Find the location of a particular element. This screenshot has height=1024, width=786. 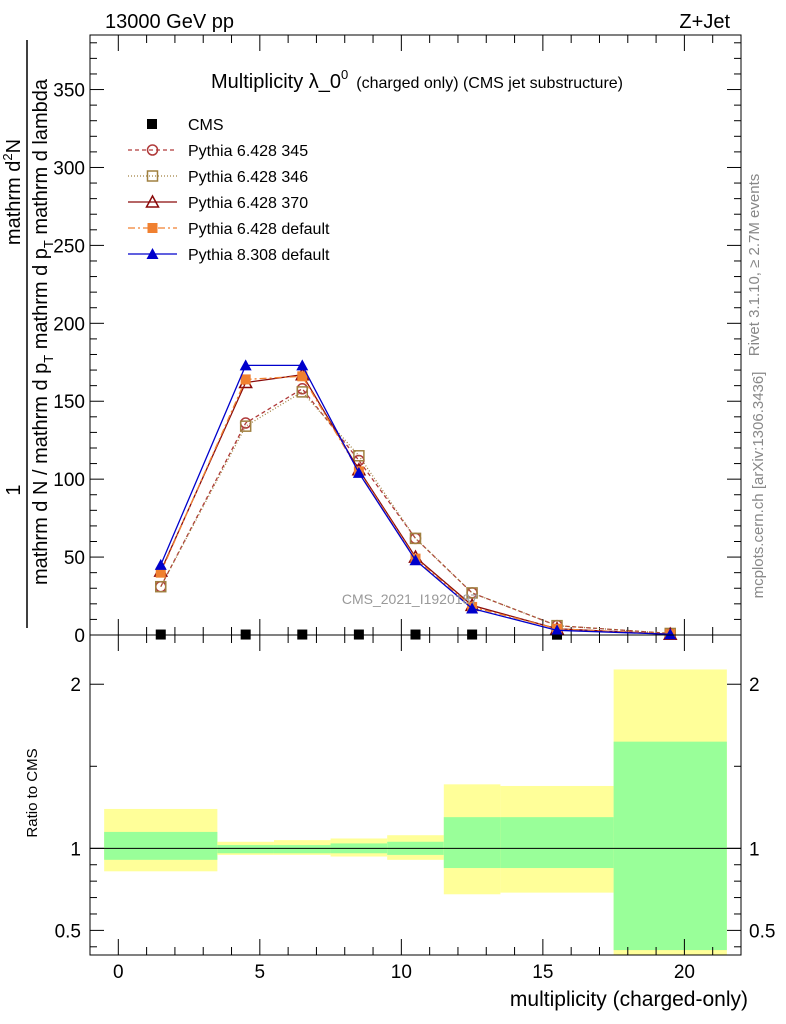

y-tick-label: 100 is located at coordinates (69, 480).